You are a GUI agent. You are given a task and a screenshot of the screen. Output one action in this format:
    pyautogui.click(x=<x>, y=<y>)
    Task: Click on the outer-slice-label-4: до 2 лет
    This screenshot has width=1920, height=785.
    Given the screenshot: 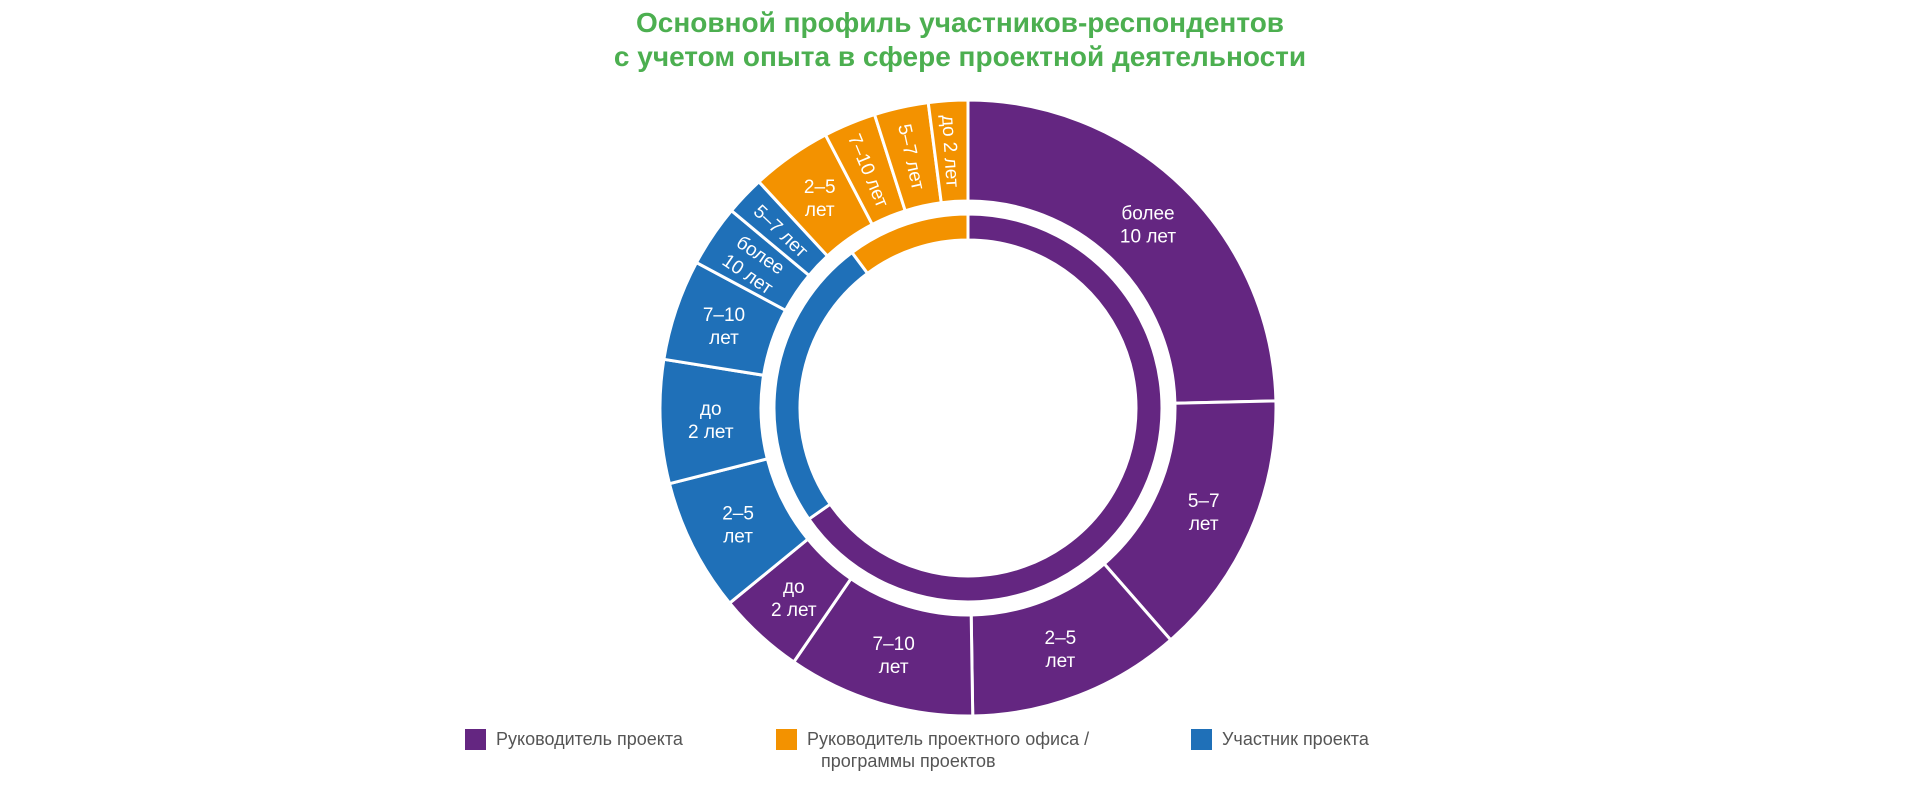 What is the action you would take?
    pyautogui.click(x=794, y=599)
    